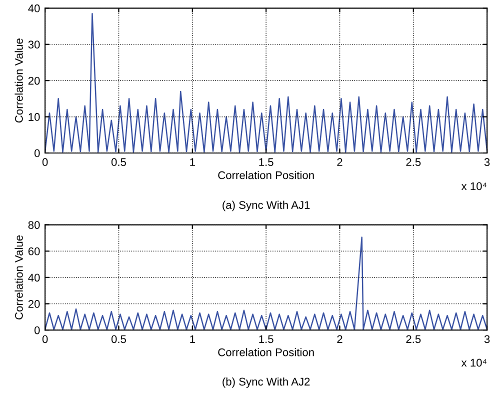 This screenshot has height=408, width=490. I want to click on y-tick-label: 80, so click(34, 225).